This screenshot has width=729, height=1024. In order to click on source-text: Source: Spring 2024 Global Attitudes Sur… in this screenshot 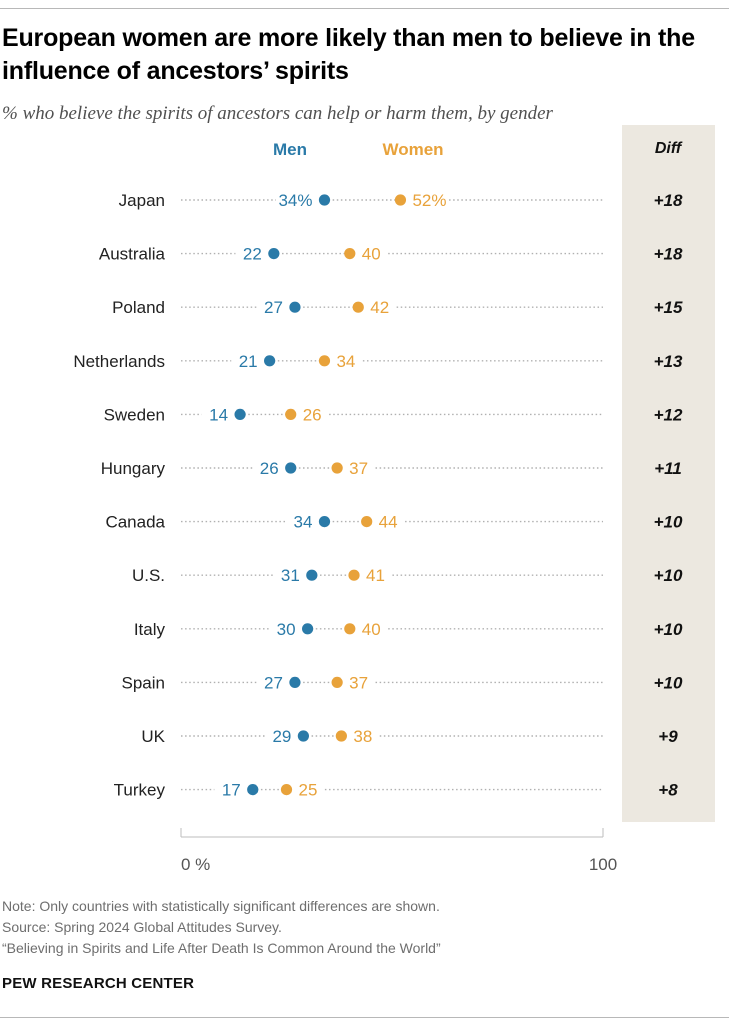, I will do `click(142, 927)`.